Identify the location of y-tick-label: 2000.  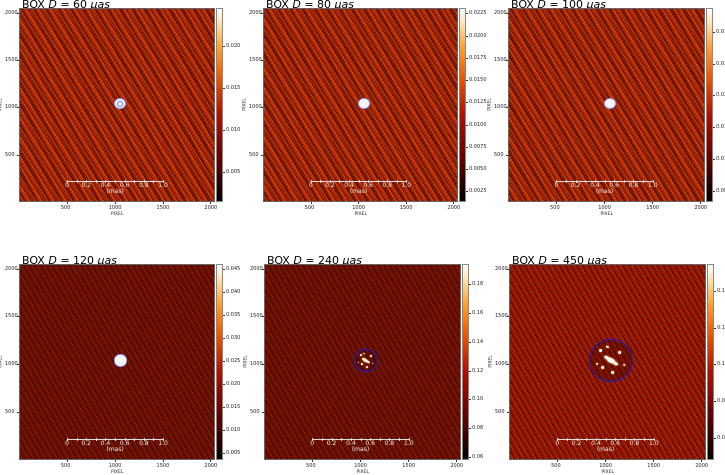
(500, 12).